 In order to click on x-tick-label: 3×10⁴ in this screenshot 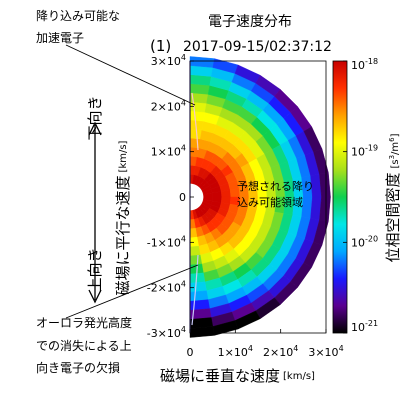, I will do `click(325, 351)`.